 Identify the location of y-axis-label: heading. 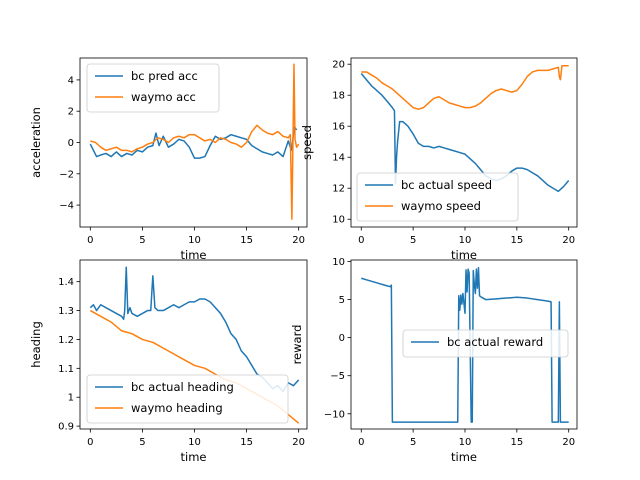
(36, 344).